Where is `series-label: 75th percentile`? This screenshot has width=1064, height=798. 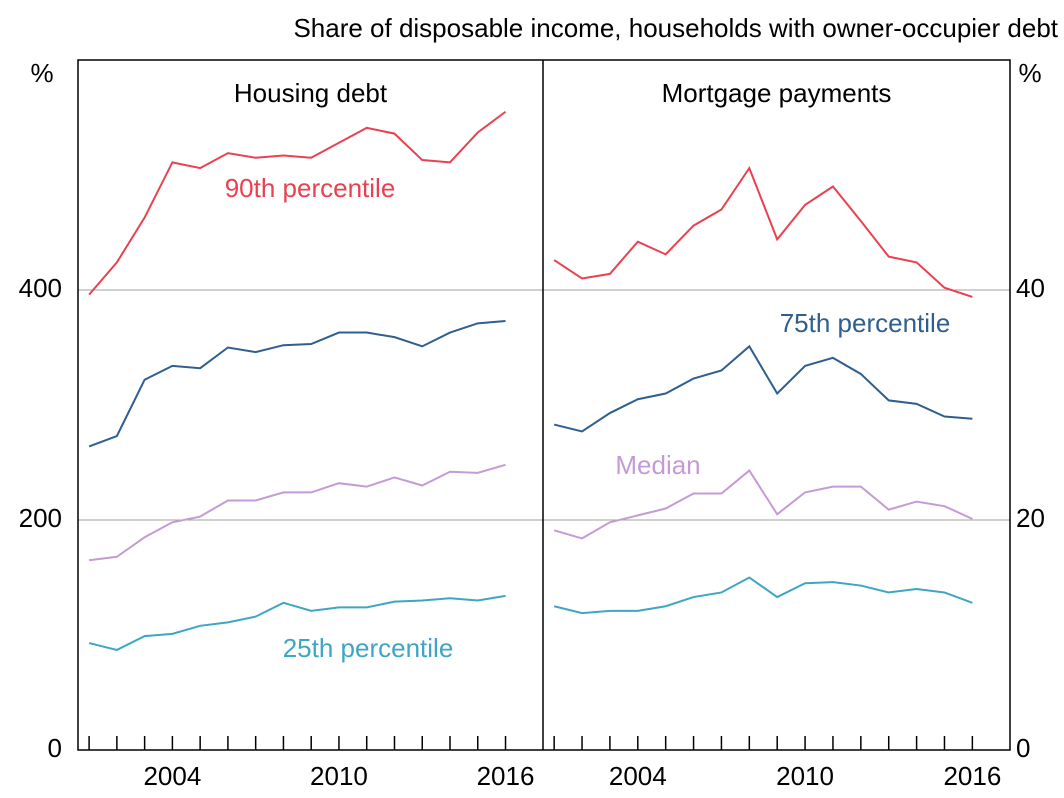 series-label: 75th percentile is located at coordinates (865, 323).